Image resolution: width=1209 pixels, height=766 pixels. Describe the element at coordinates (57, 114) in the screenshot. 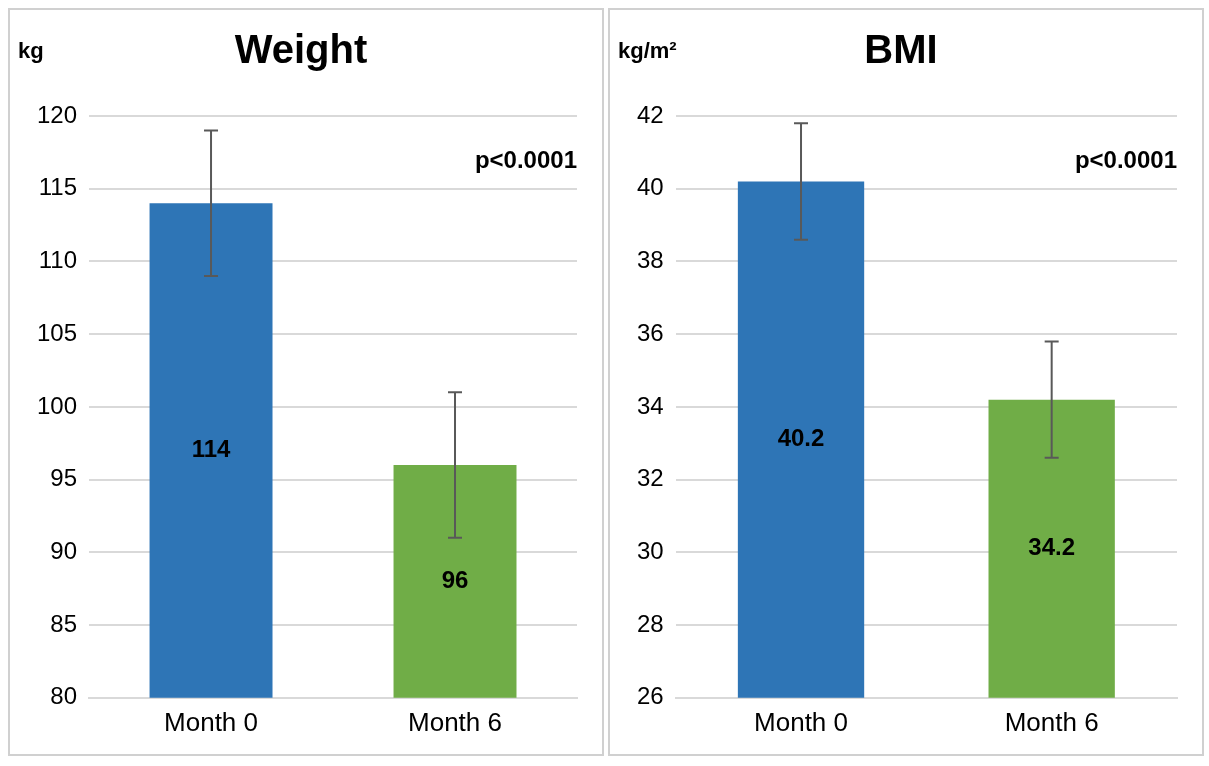

I see `y-tick-label: 120` at that location.